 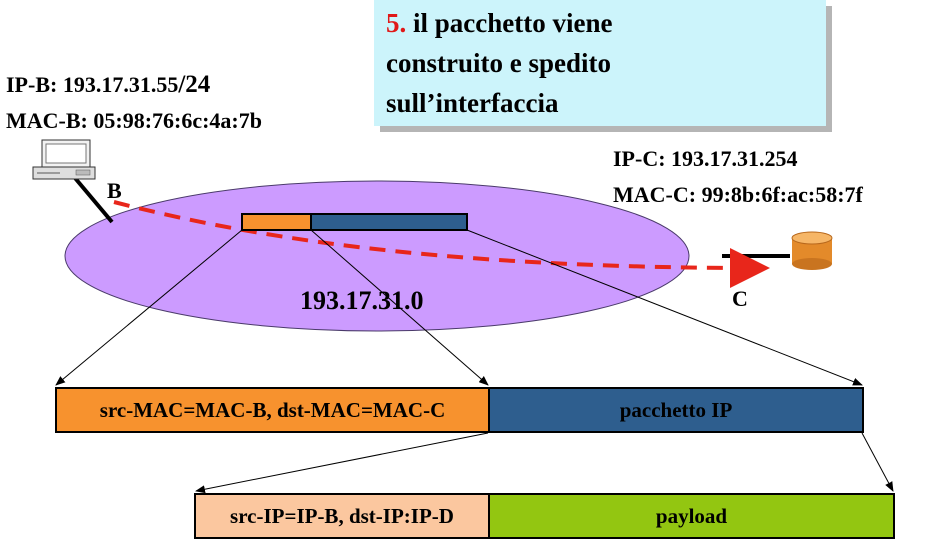 I want to click on node-b-letter: B, so click(x=114, y=190).